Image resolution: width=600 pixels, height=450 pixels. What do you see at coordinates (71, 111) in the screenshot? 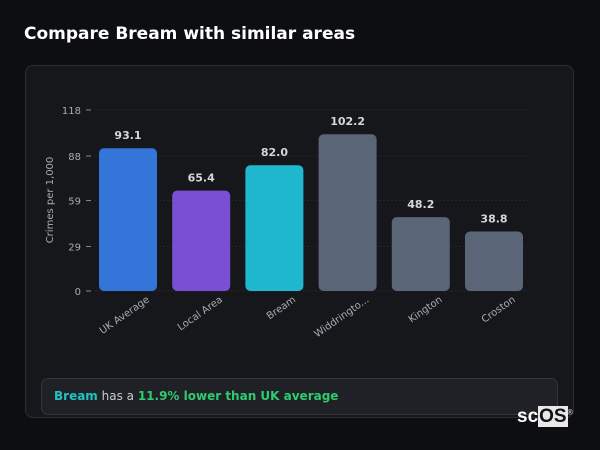
I see `y-tick-label: 118` at bounding box center [71, 111].